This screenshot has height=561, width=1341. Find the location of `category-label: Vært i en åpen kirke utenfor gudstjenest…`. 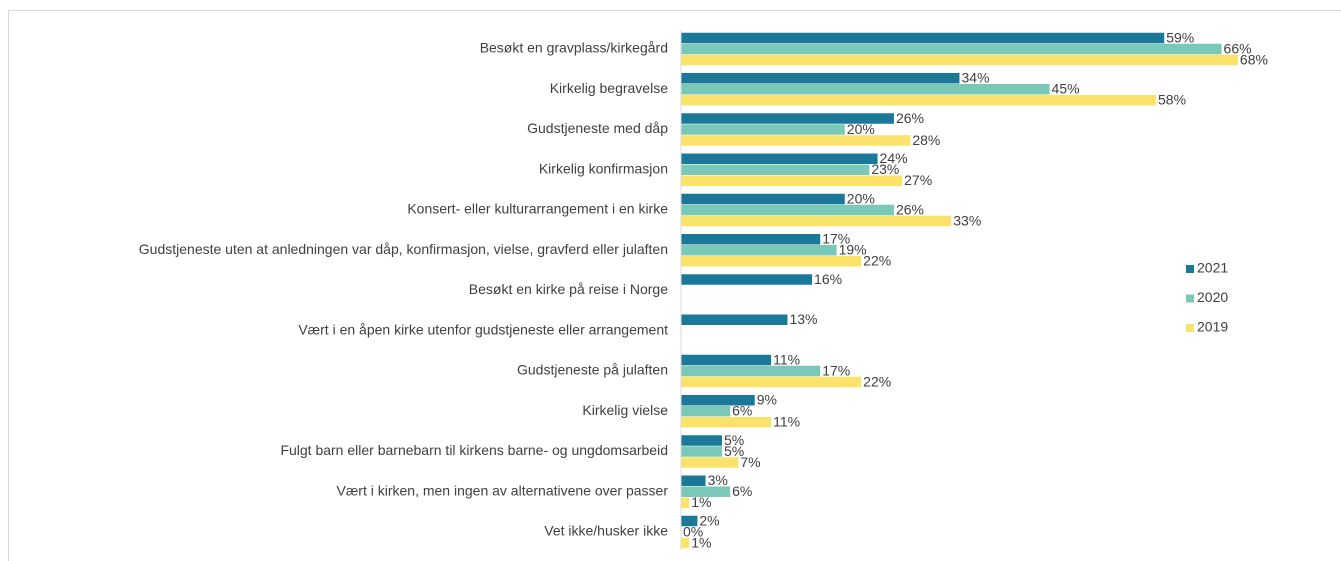

category-label: Vært i en åpen kirke utenfor gudstjenest… is located at coordinates (483, 329).